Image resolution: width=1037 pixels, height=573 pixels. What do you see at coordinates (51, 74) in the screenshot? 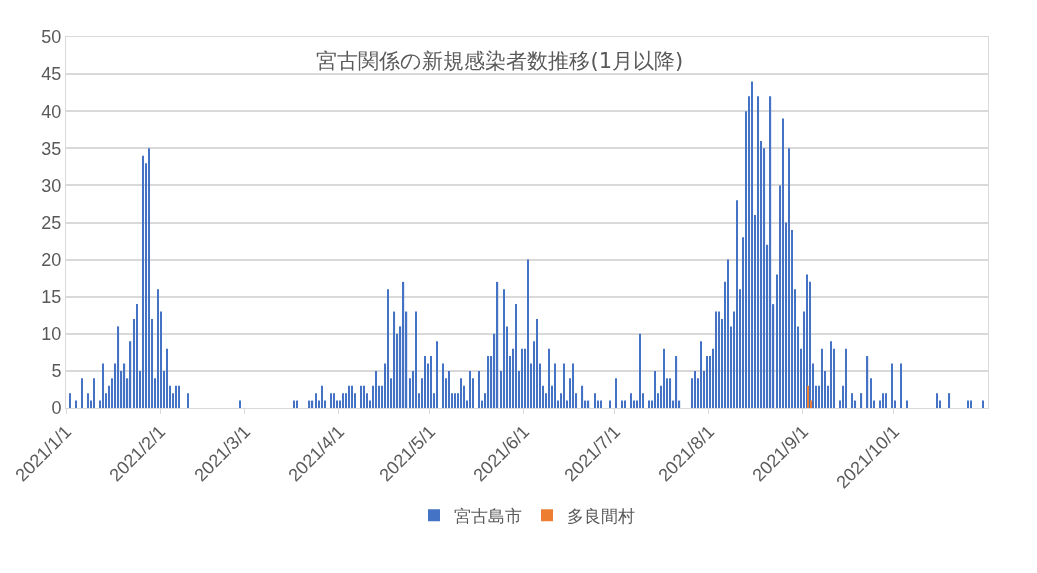
I see `y-tick-label: 45` at bounding box center [51, 74].